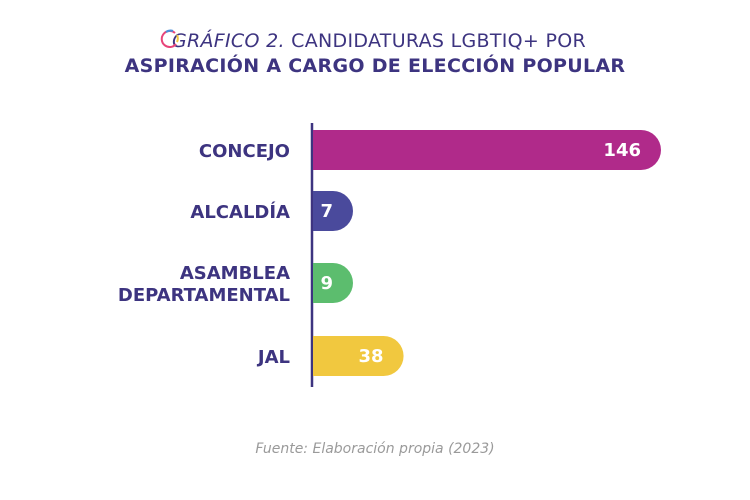 This screenshot has height=500, width=750. I want to click on category-label: CONCEJO, so click(244, 151).